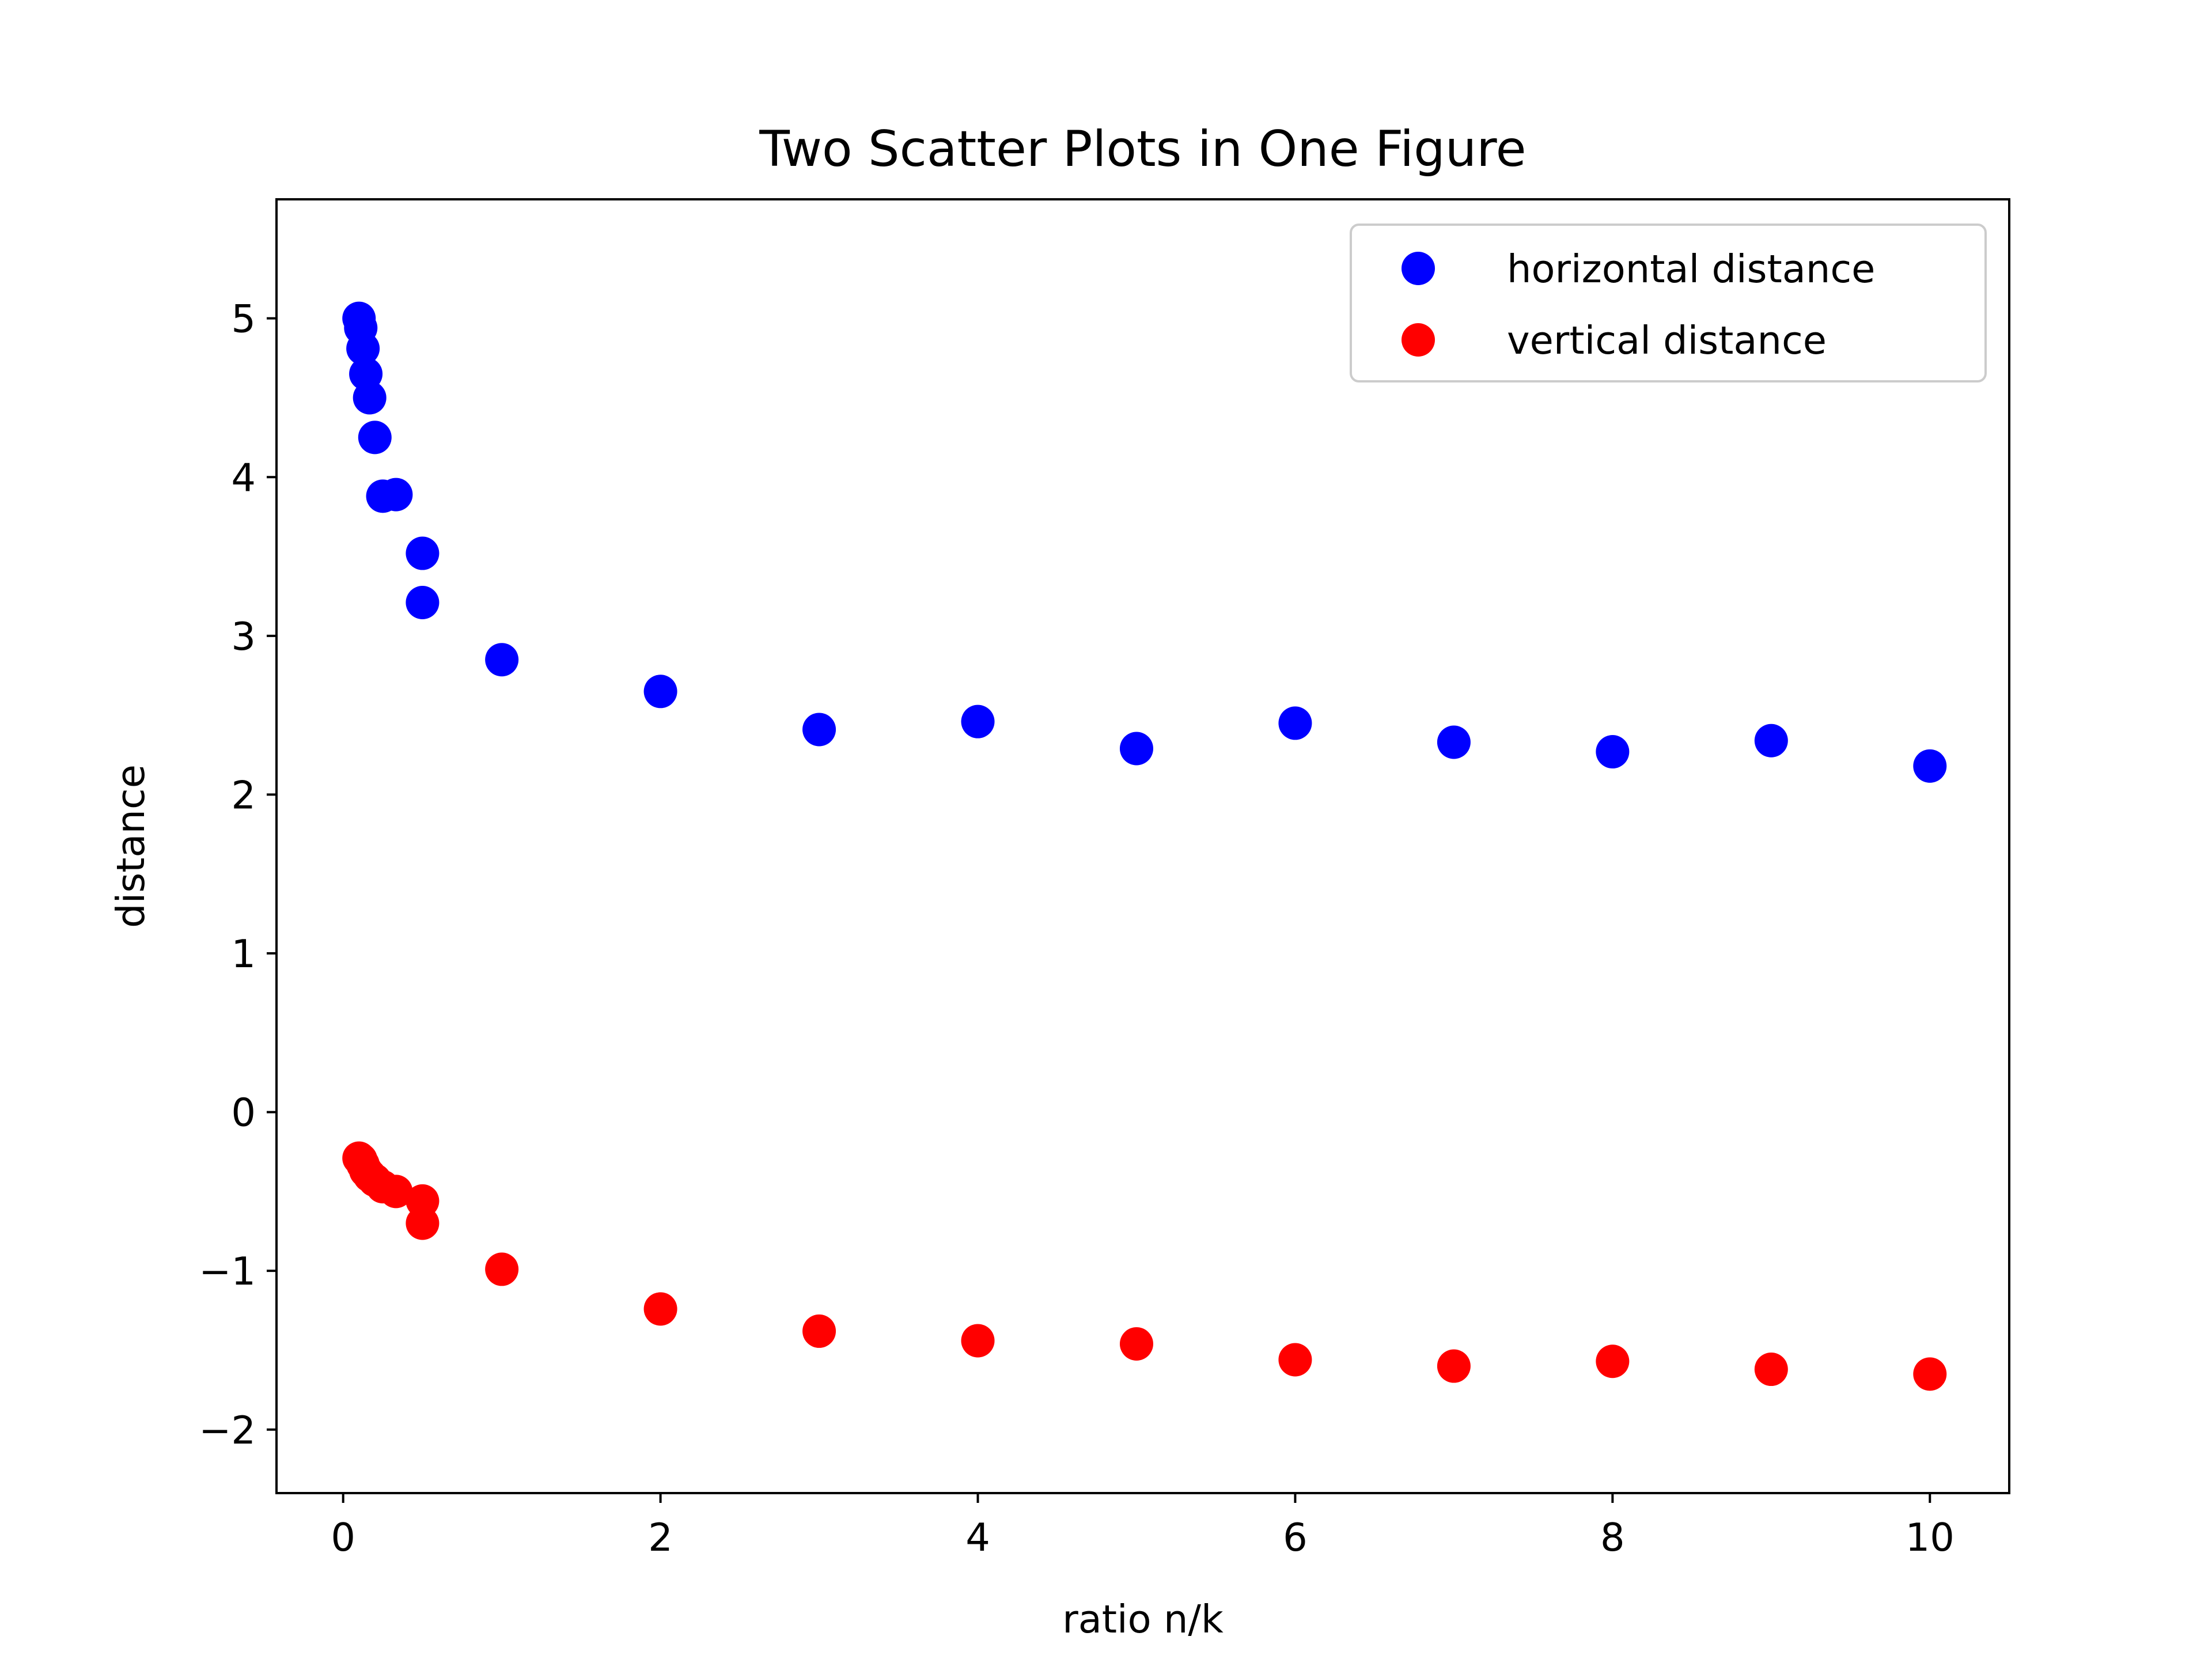  What do you see at coordinates (1418, 340) in the screenshot?
I see `legend-marker-vertical` at bounding box center [1418, 340].